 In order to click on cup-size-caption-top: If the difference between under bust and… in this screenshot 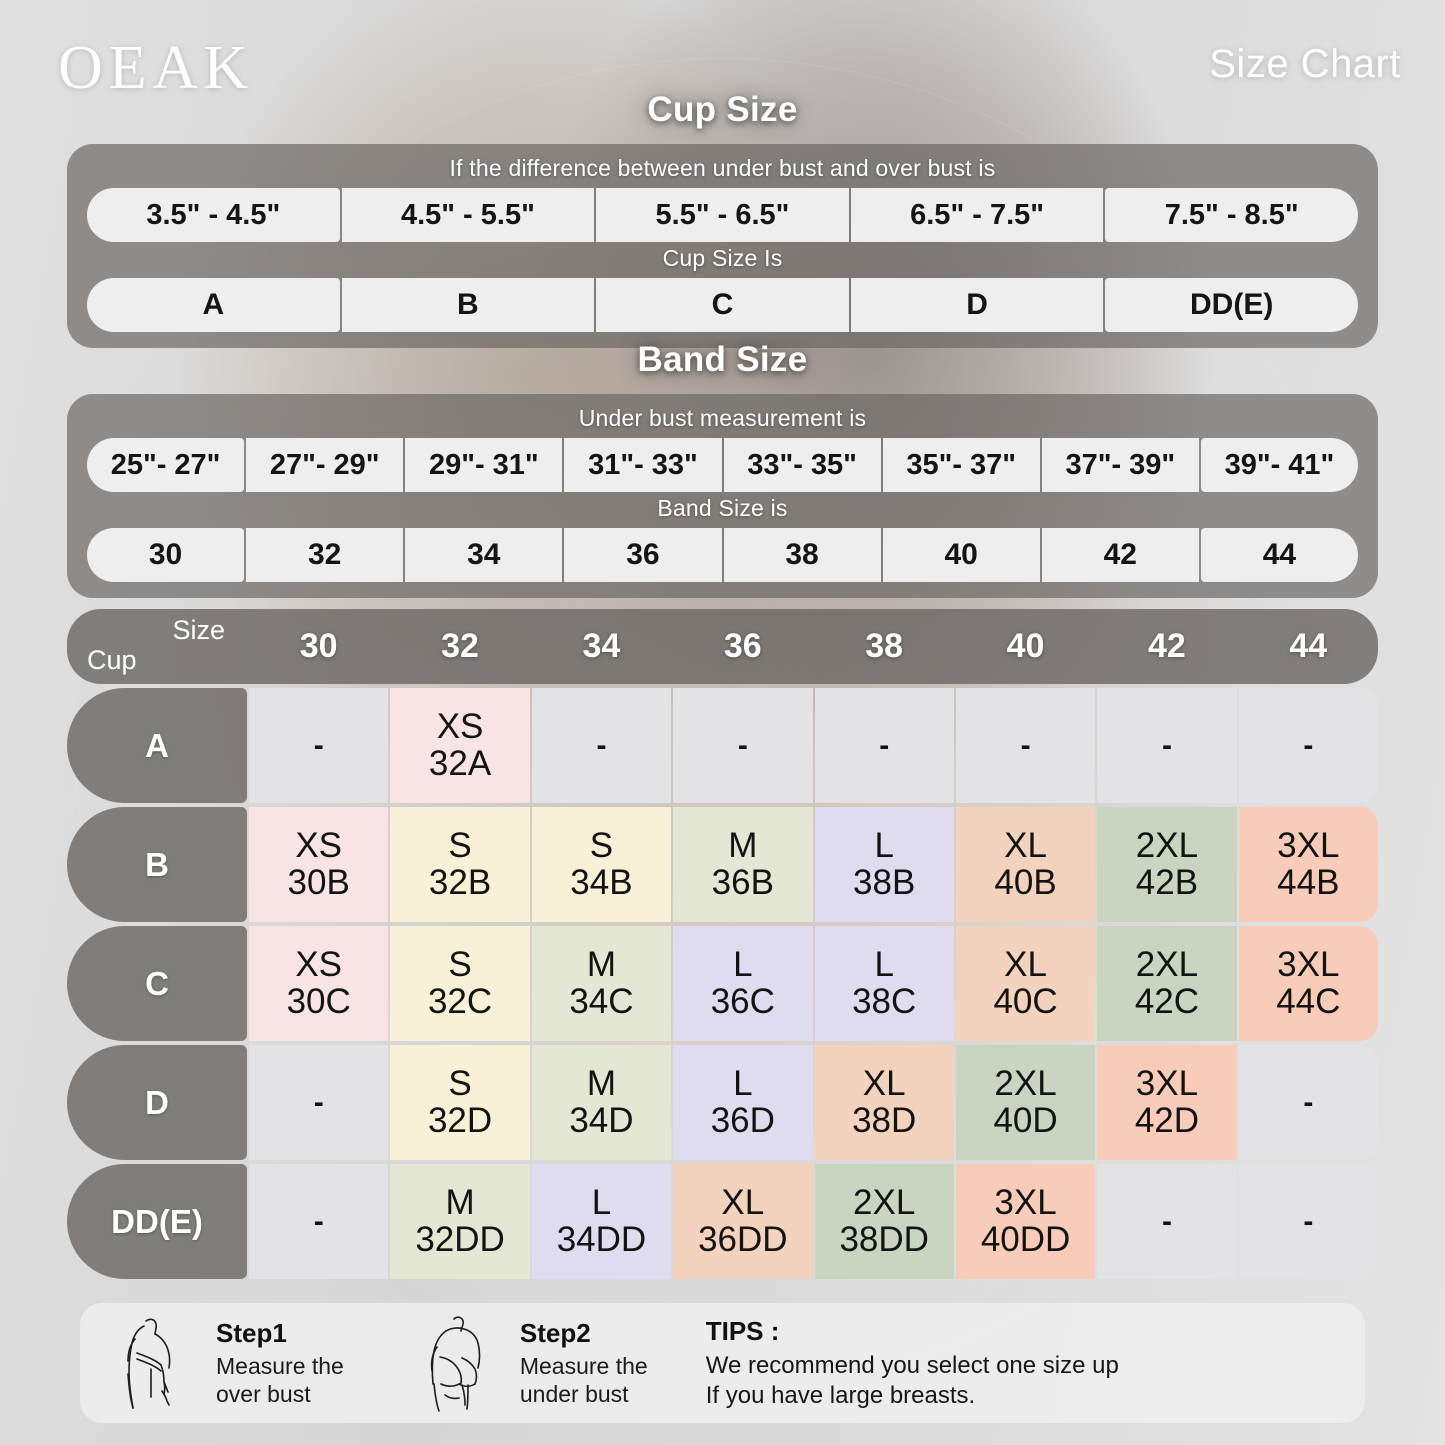, I will do `click(722, 168)`.